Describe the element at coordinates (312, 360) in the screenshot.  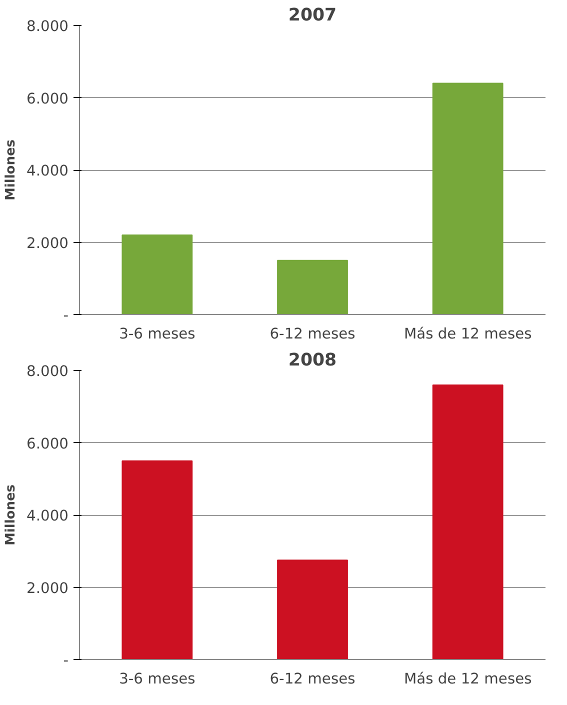
I see `chart-title: 2008` at that location.